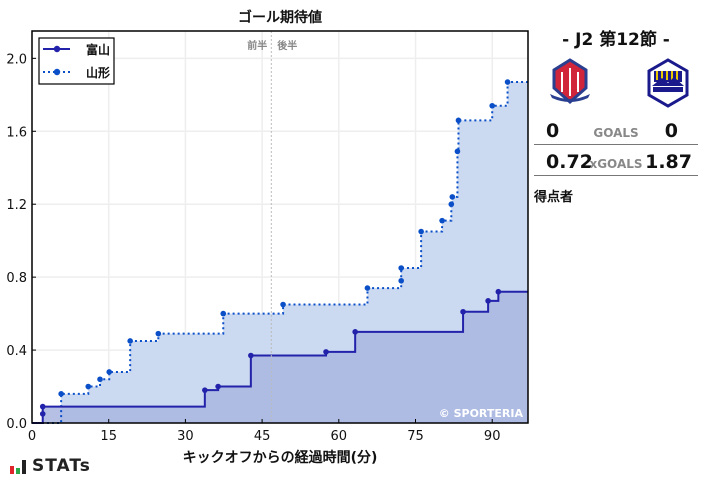  What do you see at coordinates (16, 132) in the screenshot?
I see `y-tick-label: 1.6` at bounding box center [16, 132].